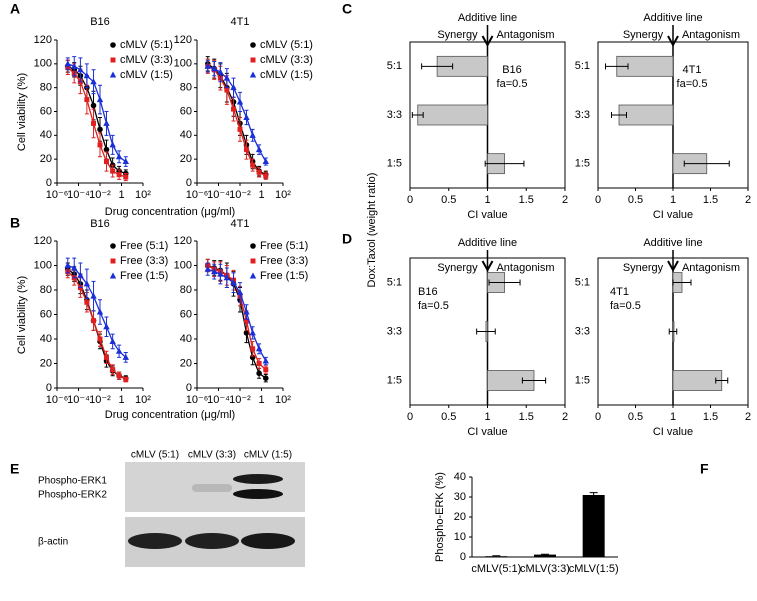  What do you see at coordinates (487, 432) in the screenshot?
I see `x-axis-label: CI value` at bounding box center [487, 432].